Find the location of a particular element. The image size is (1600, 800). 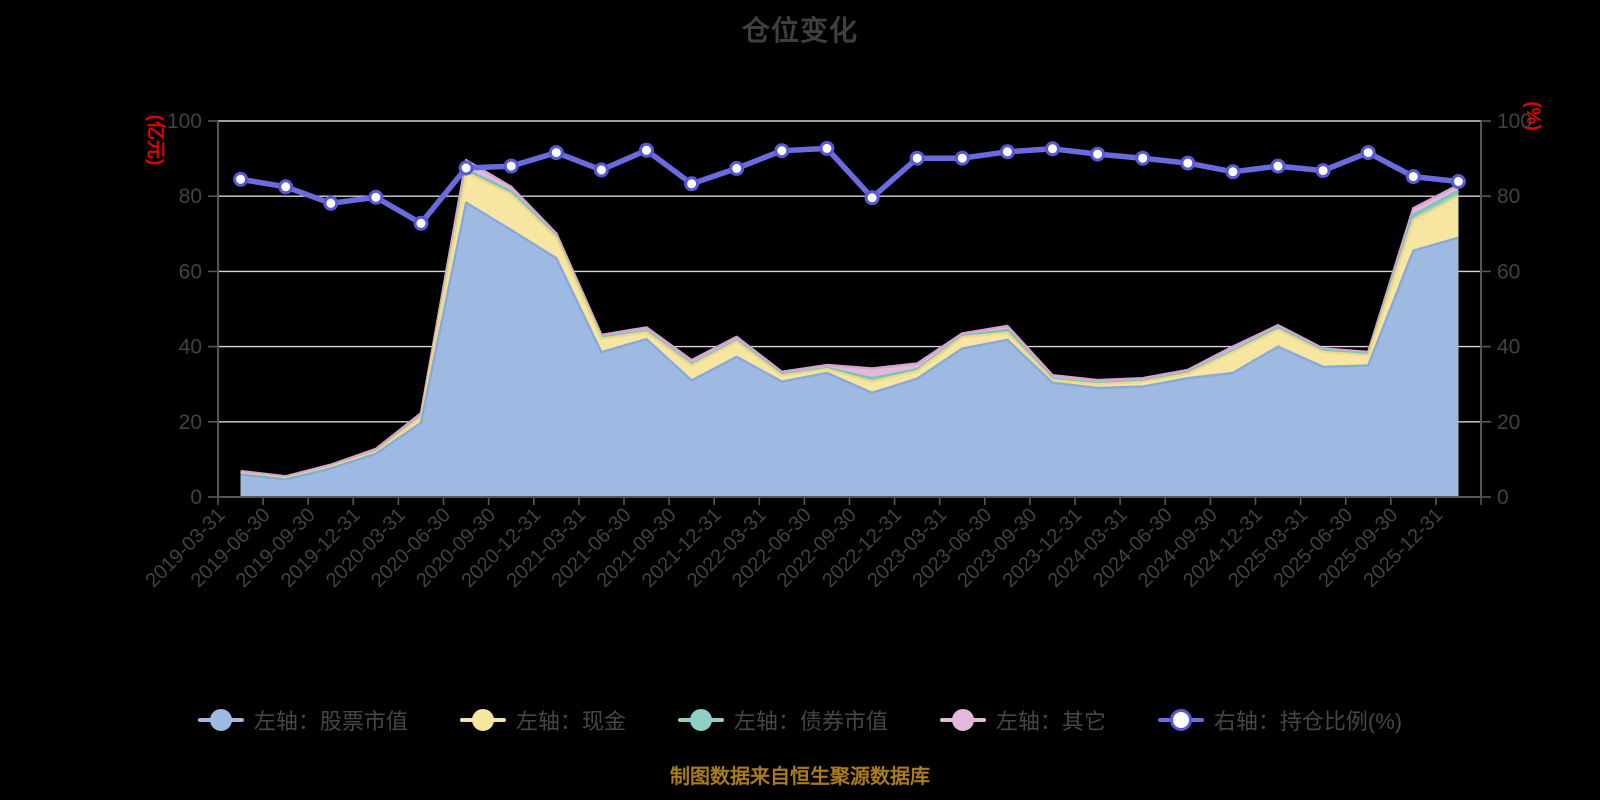

legend-label: 左轴：债券市值 is located at coordinates (810, 721).